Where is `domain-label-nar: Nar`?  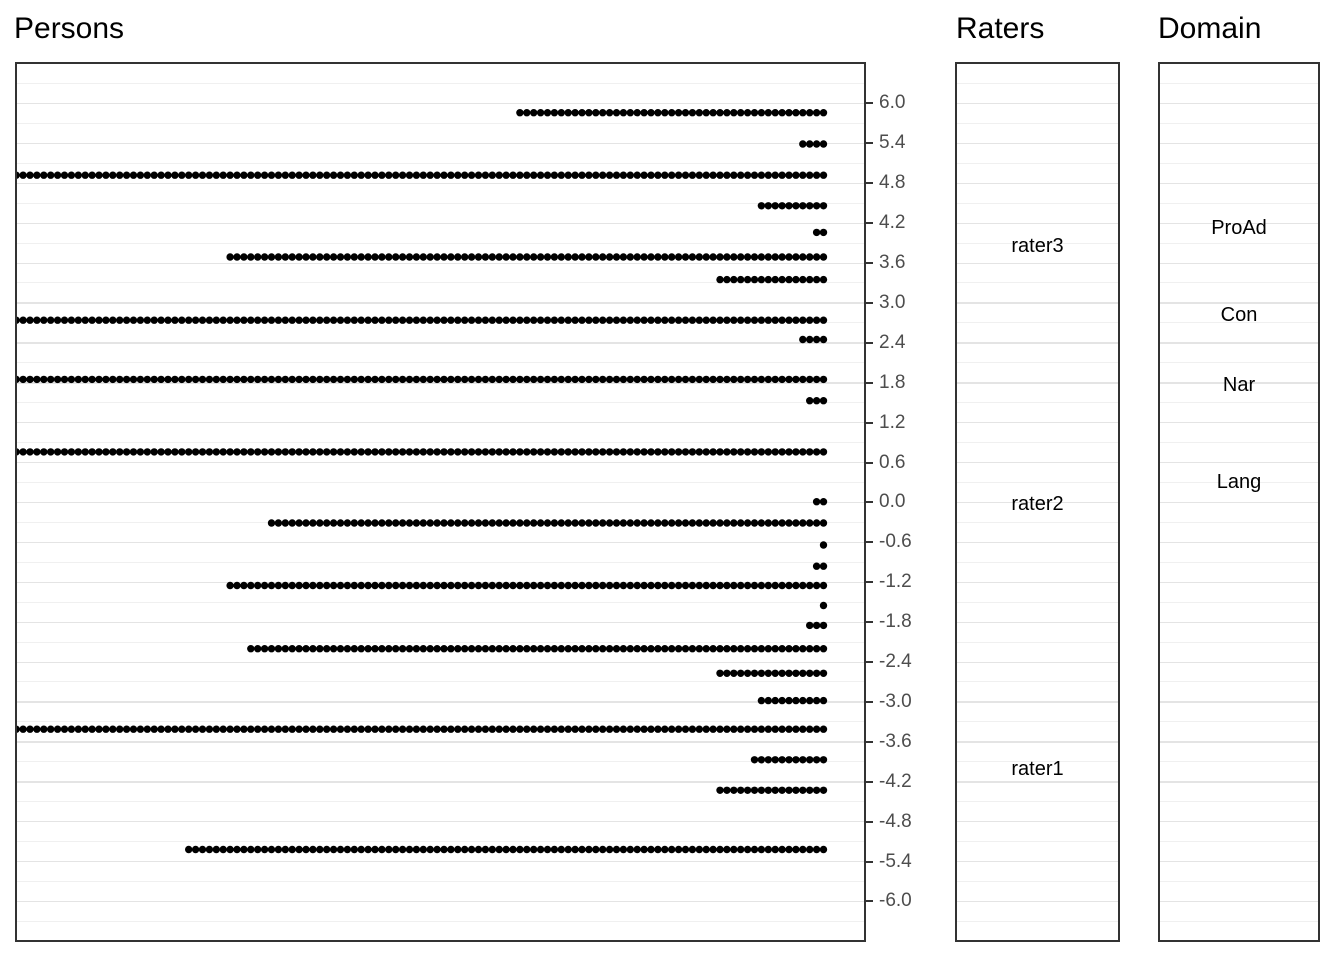 domain-label-nar: Nar is located at coordinates (1239, 384).